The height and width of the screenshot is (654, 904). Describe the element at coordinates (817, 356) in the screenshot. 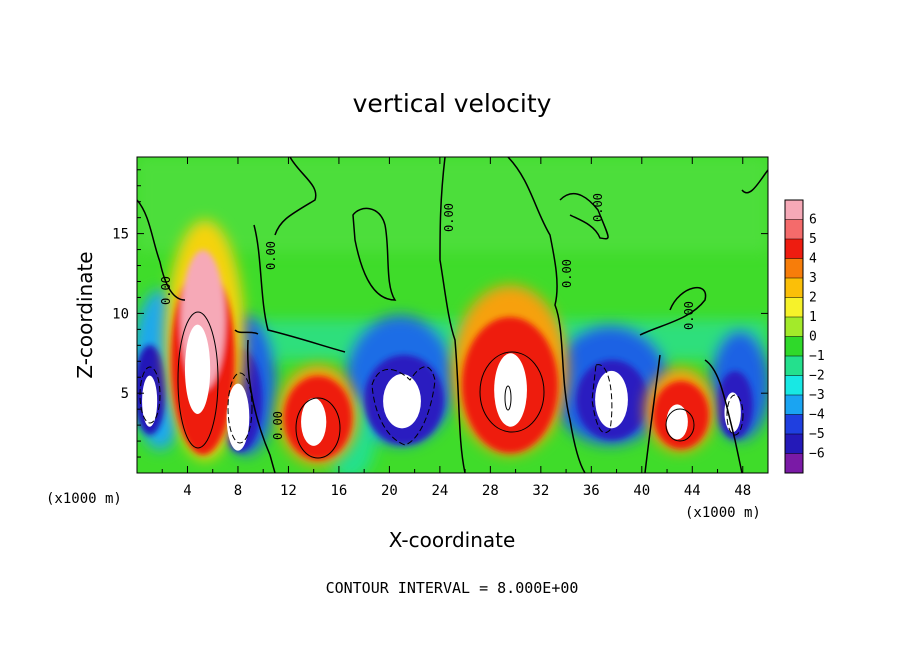

I see `colorbar-label: −1` at that location.